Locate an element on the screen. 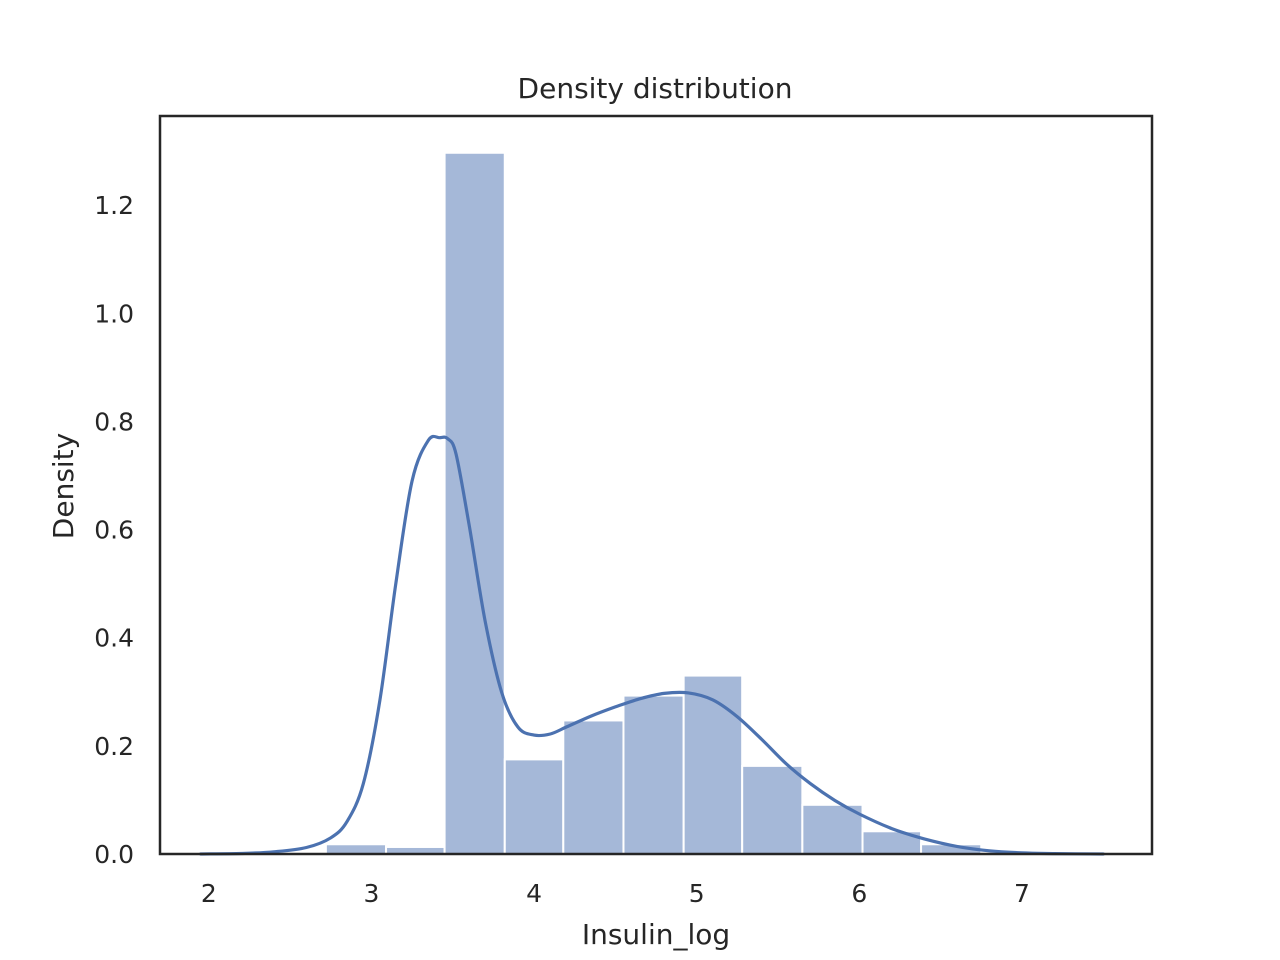 This screenshot has height=960, width=1280. x-axis-ticks: 2 3 4 5 6 7 is located at coordinates (615, 893).